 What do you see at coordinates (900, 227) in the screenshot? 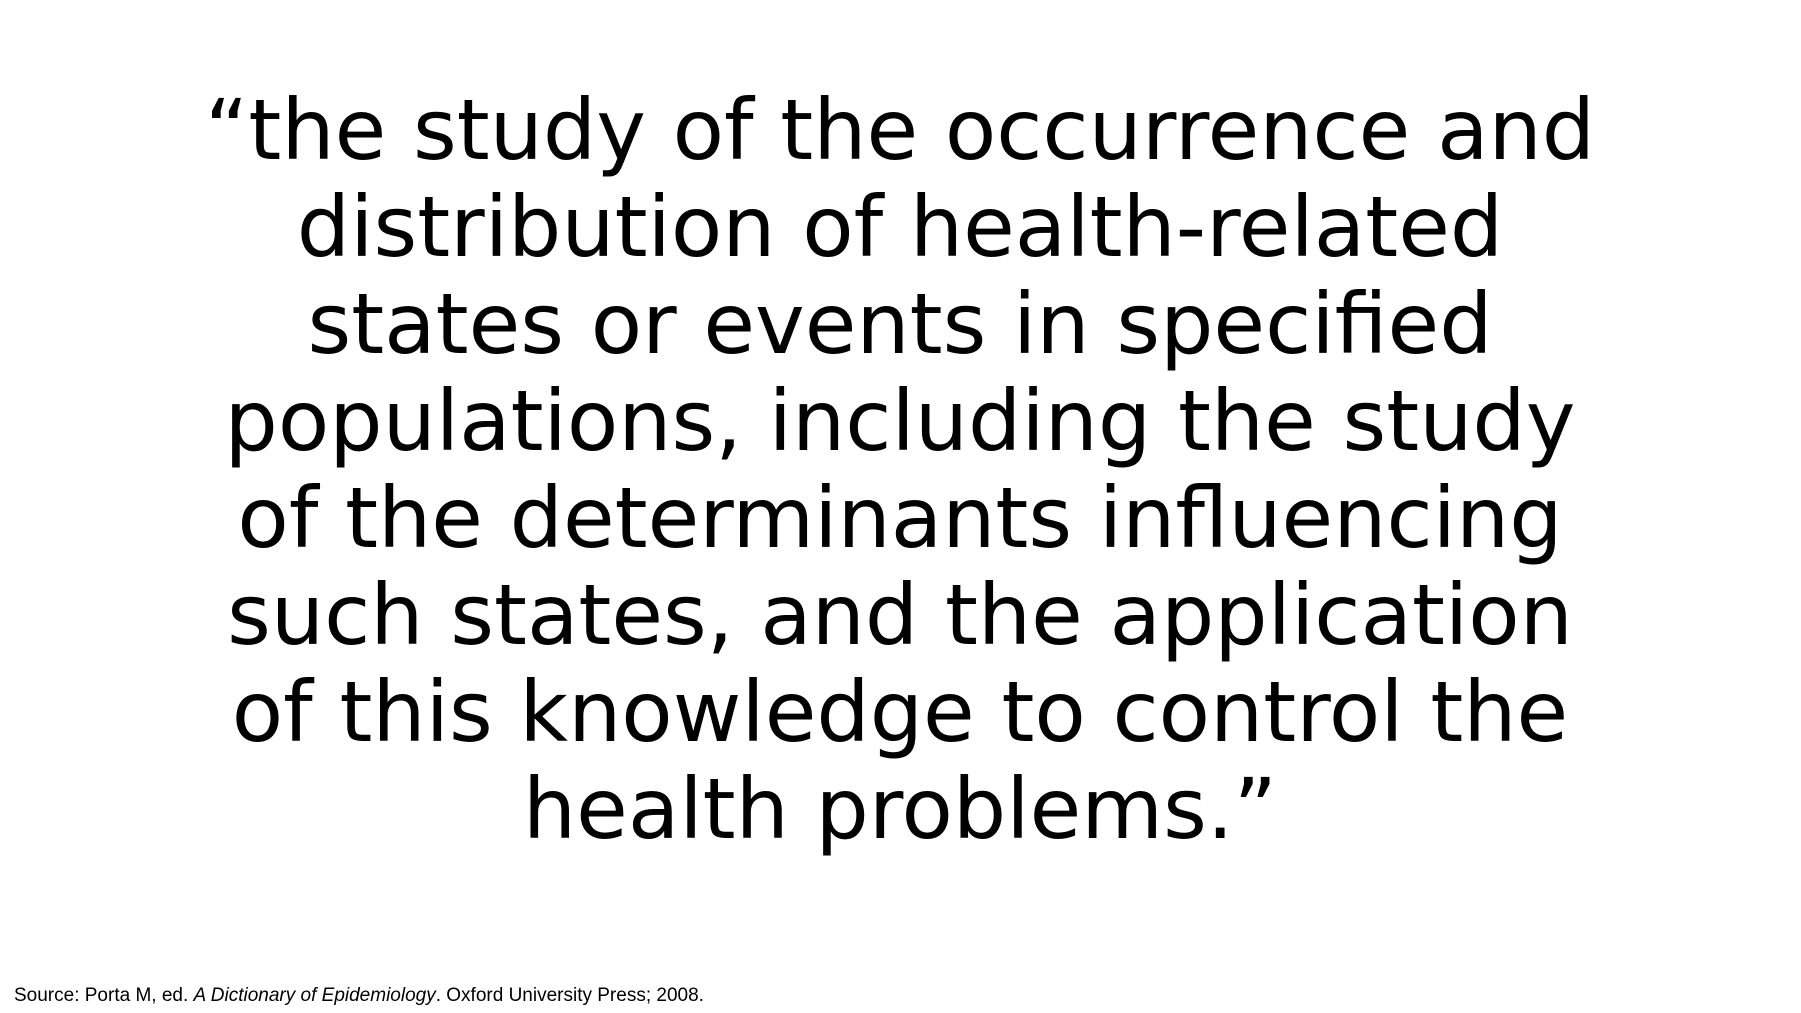
I see `quote-line: distribution of health-related` at bounding box center [900, 227].